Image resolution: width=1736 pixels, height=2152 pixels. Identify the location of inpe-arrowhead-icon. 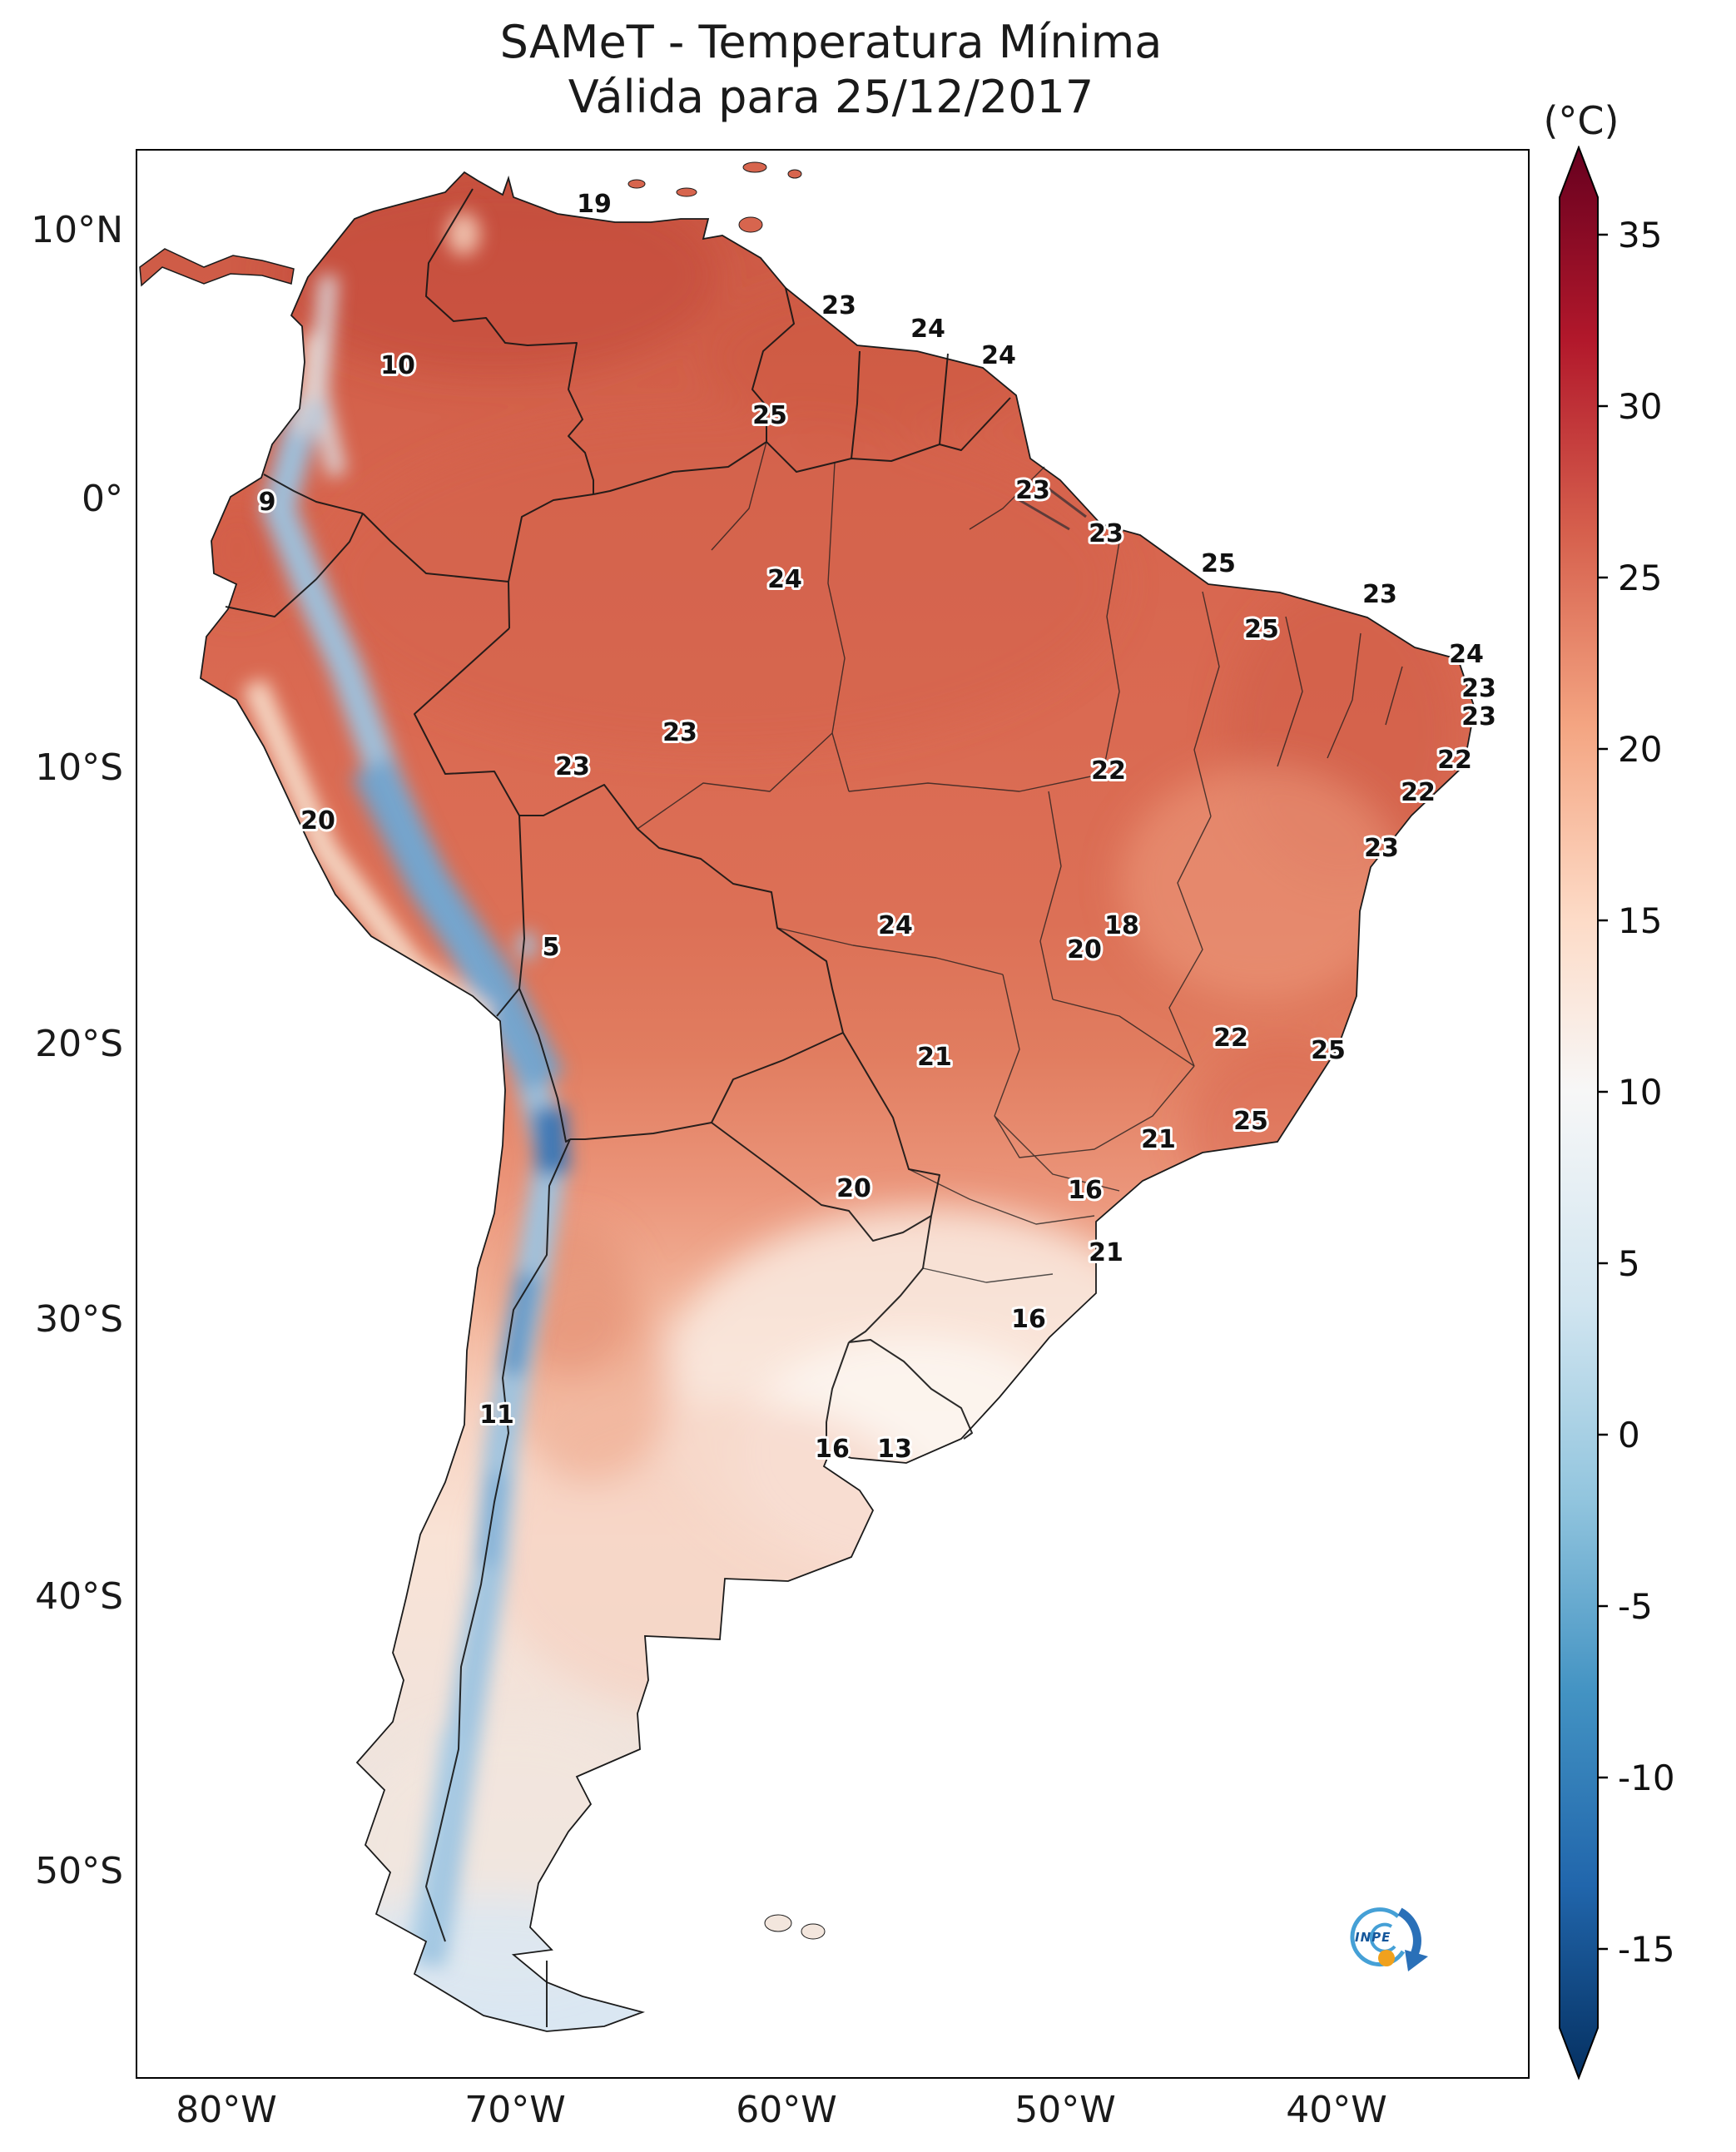
(1416, 1960).